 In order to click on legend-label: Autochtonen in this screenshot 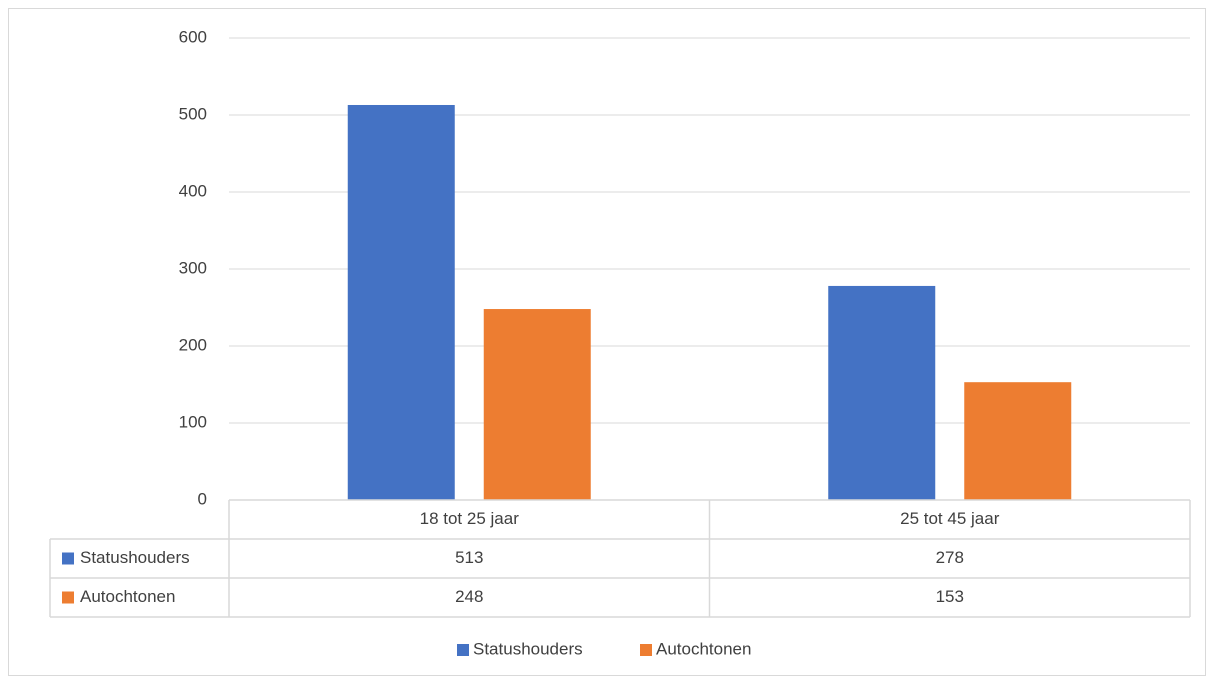, I will do `click(703, 648)`.